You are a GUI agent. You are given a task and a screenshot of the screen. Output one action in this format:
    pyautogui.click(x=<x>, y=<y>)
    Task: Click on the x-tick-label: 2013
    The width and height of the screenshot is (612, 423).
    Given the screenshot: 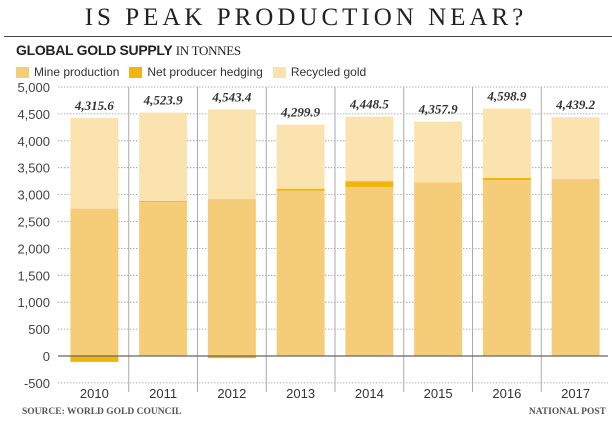 What is the action you would take?
    pyautogui.click(x=300, y=393)
    